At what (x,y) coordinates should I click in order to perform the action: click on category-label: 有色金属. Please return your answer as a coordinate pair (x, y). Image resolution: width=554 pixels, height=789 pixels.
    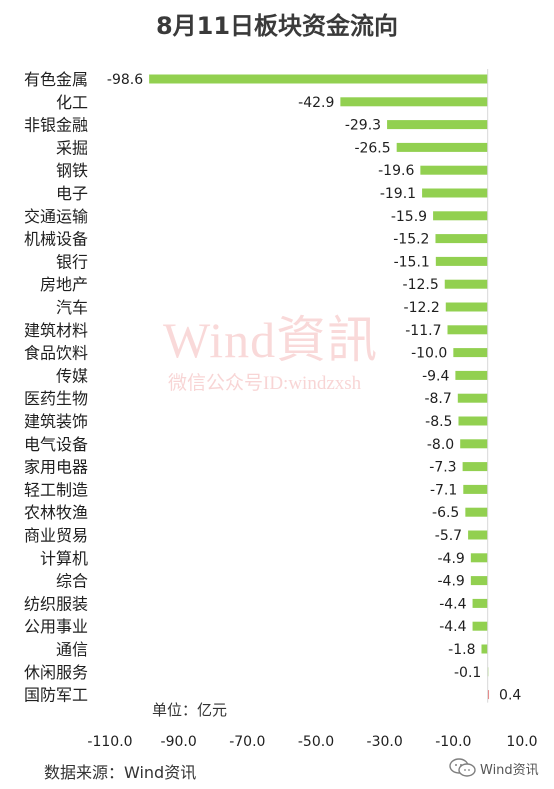
    Looking at the image, I should click on (56, 79).